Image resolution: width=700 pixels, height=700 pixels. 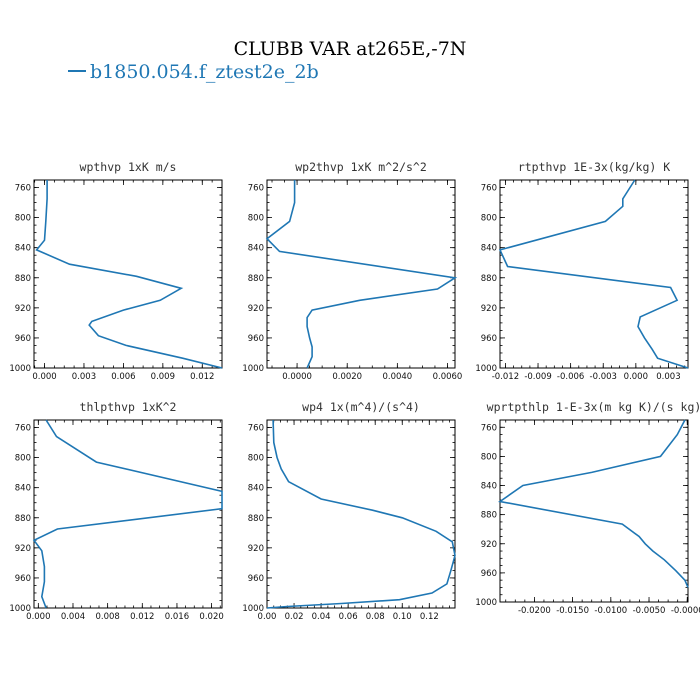 I want to click on x-tick-label: 0.12, so click(x=429, y=617).